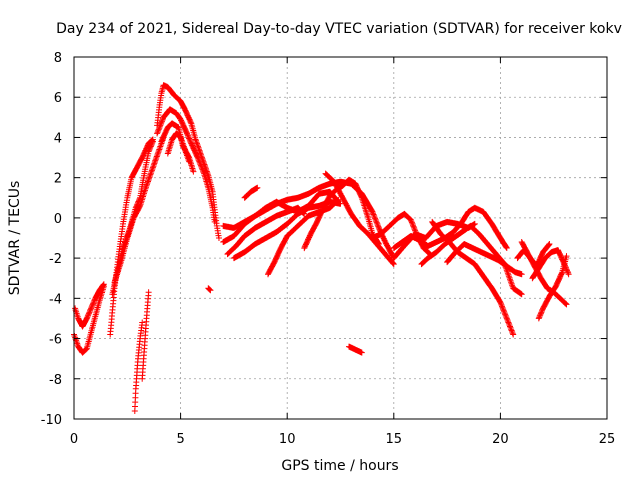 The image size is (640, 480). I want to click on series-arc-ad, so click(533, 255).